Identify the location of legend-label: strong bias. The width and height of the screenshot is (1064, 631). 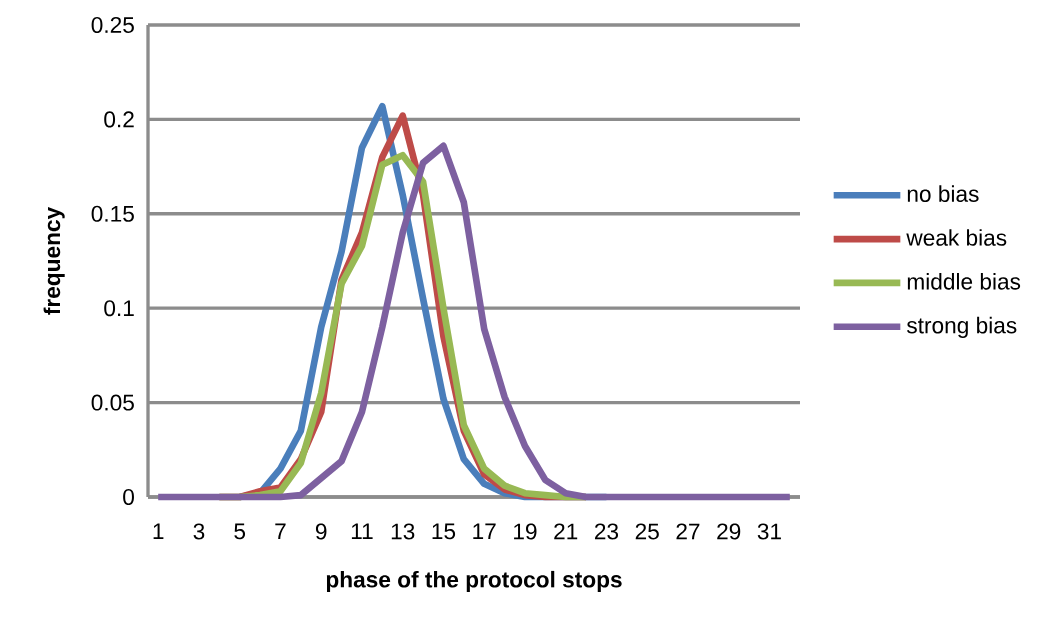
(961, 327).